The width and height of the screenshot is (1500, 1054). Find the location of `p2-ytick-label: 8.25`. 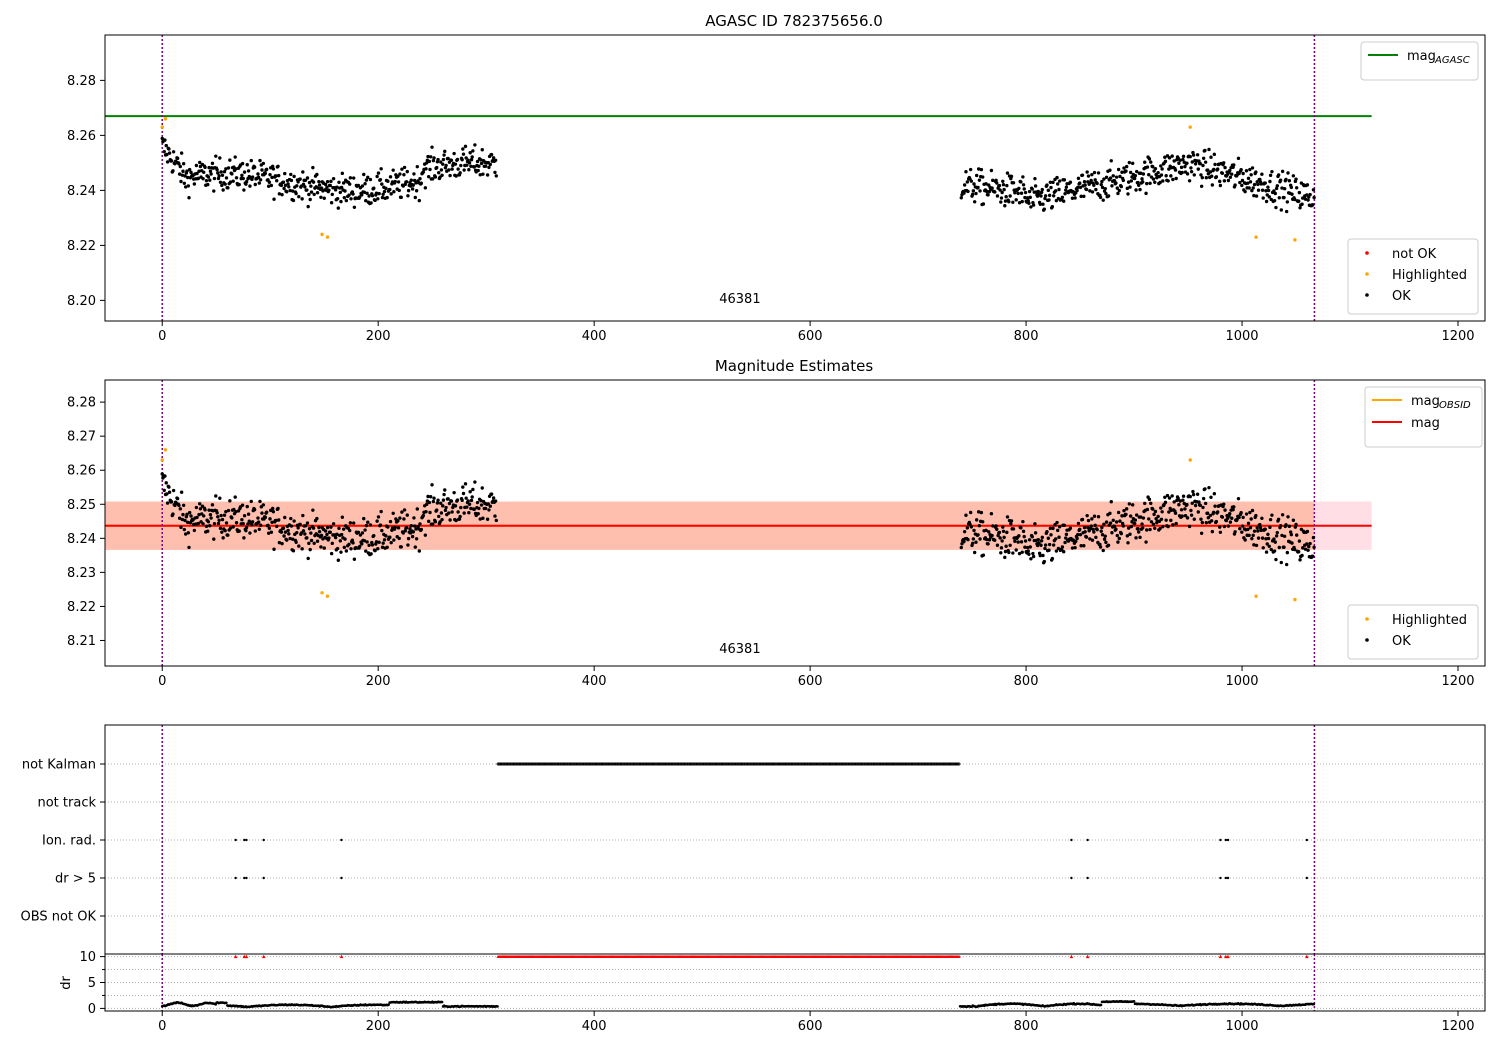

p2-ytick-label: 8.25 is located at coordinates (81, 505).